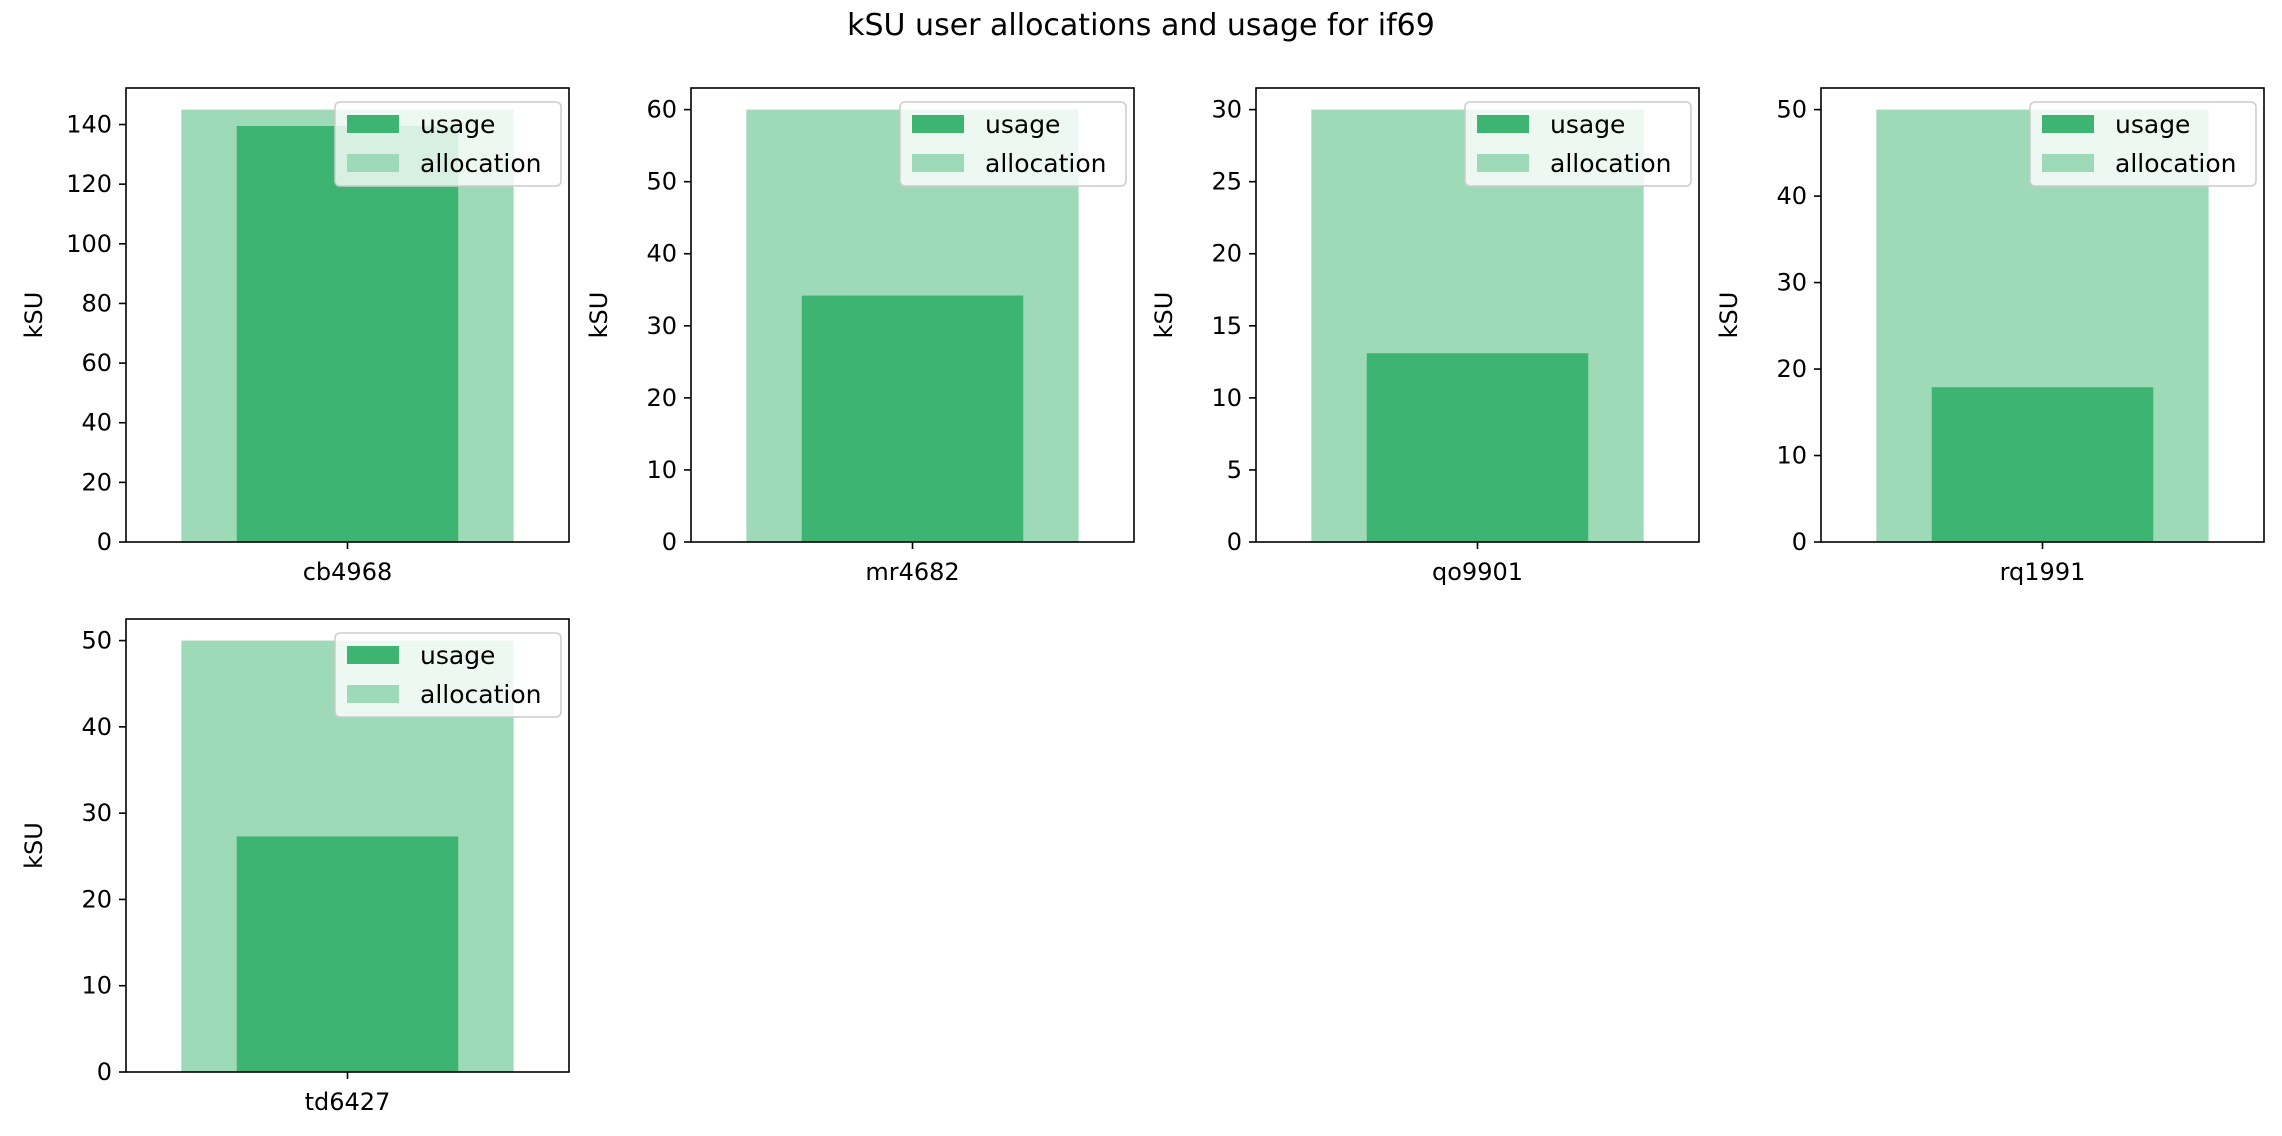 The width and height of the screenshot is (2282, 1136). I want to click on figure-title: kSU user allocations and usage for if69, so click(1141, 25).